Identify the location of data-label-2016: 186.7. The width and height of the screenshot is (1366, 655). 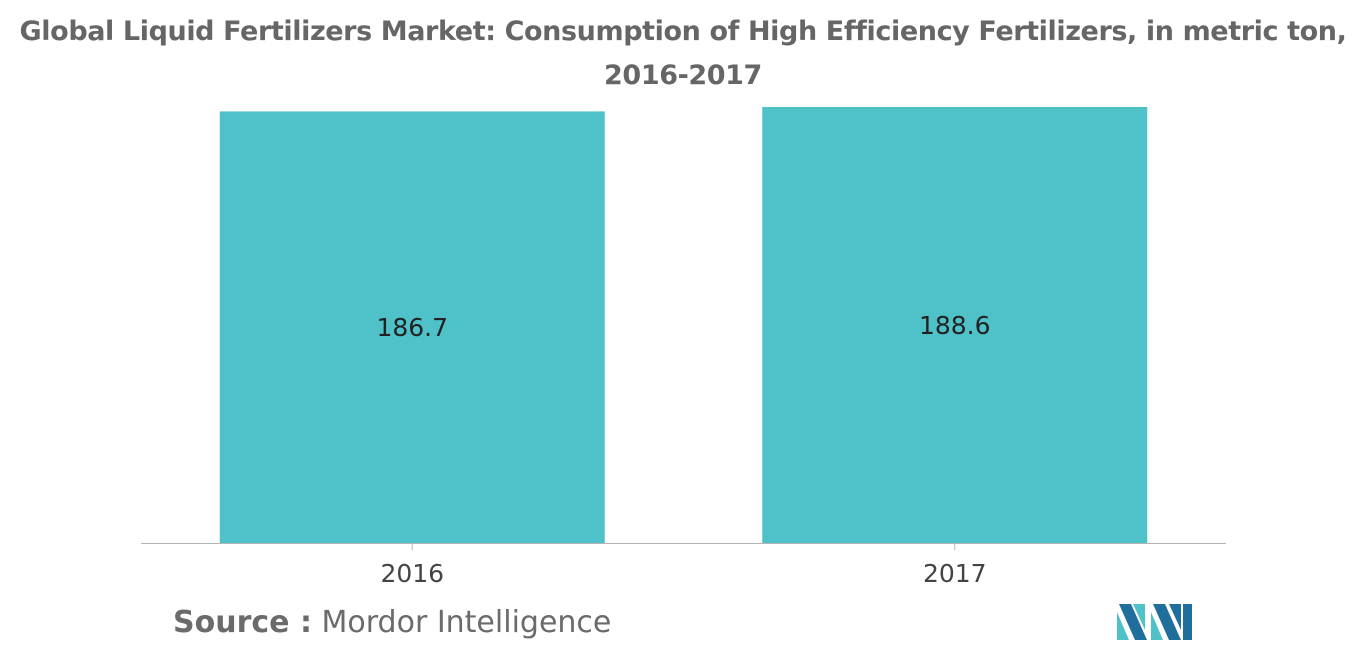
(412, 327).